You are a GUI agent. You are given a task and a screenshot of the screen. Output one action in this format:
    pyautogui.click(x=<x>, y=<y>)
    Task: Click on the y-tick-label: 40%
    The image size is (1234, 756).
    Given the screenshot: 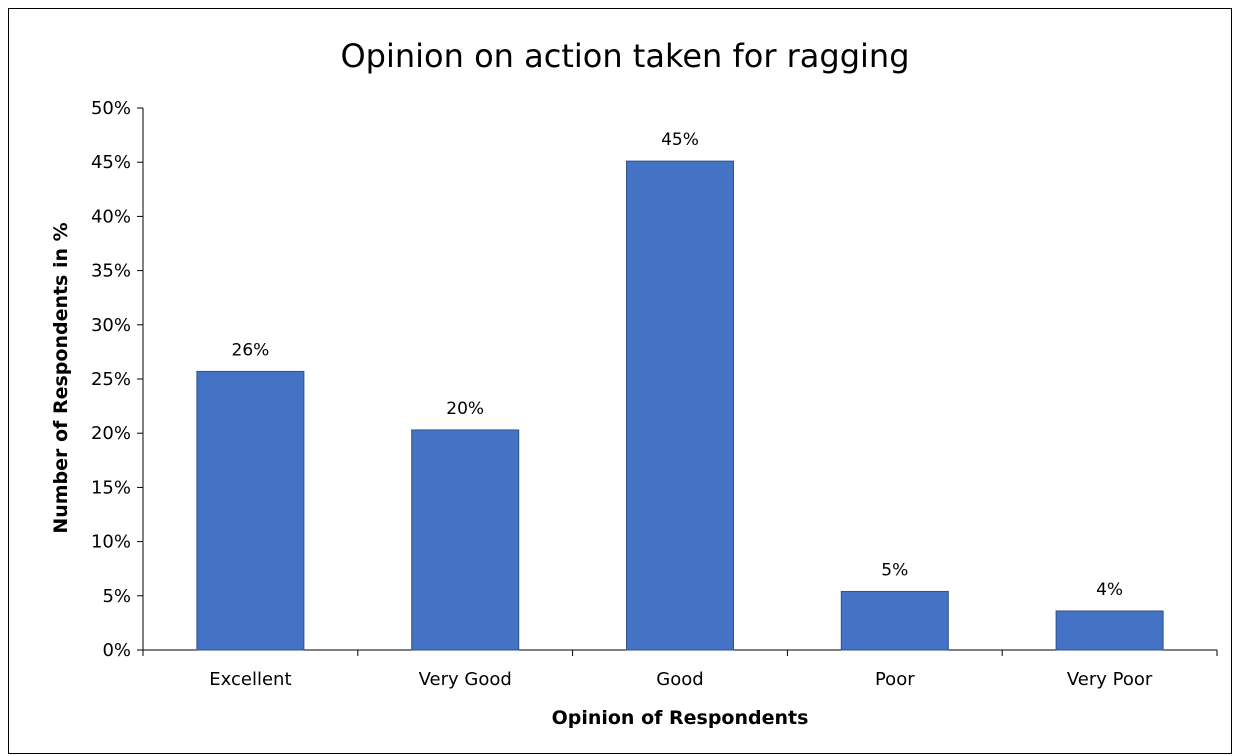 What is the action you would take?
    pyautogui.click(x=111, y=216)
    